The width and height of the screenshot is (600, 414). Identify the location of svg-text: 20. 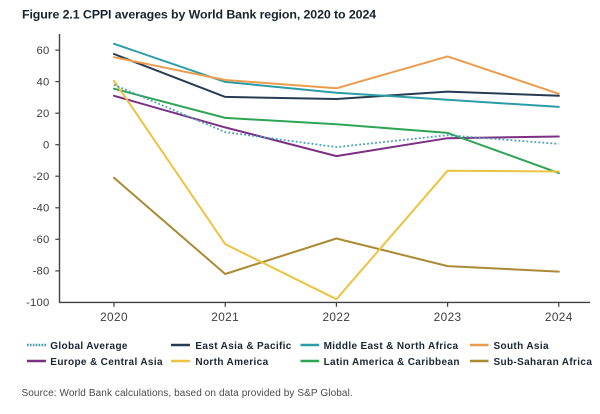
(43, 114).